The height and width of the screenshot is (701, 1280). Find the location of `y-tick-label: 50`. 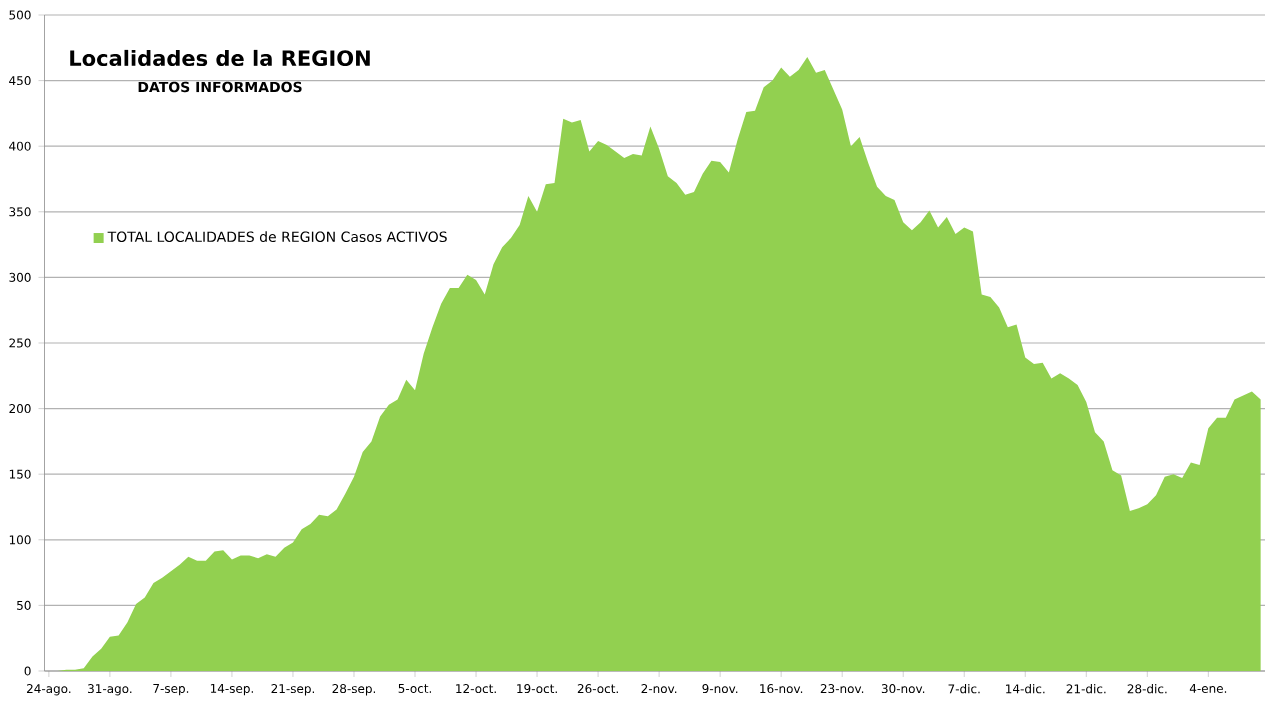

y-tick-label: 50 is located at coordinates (24, 605).